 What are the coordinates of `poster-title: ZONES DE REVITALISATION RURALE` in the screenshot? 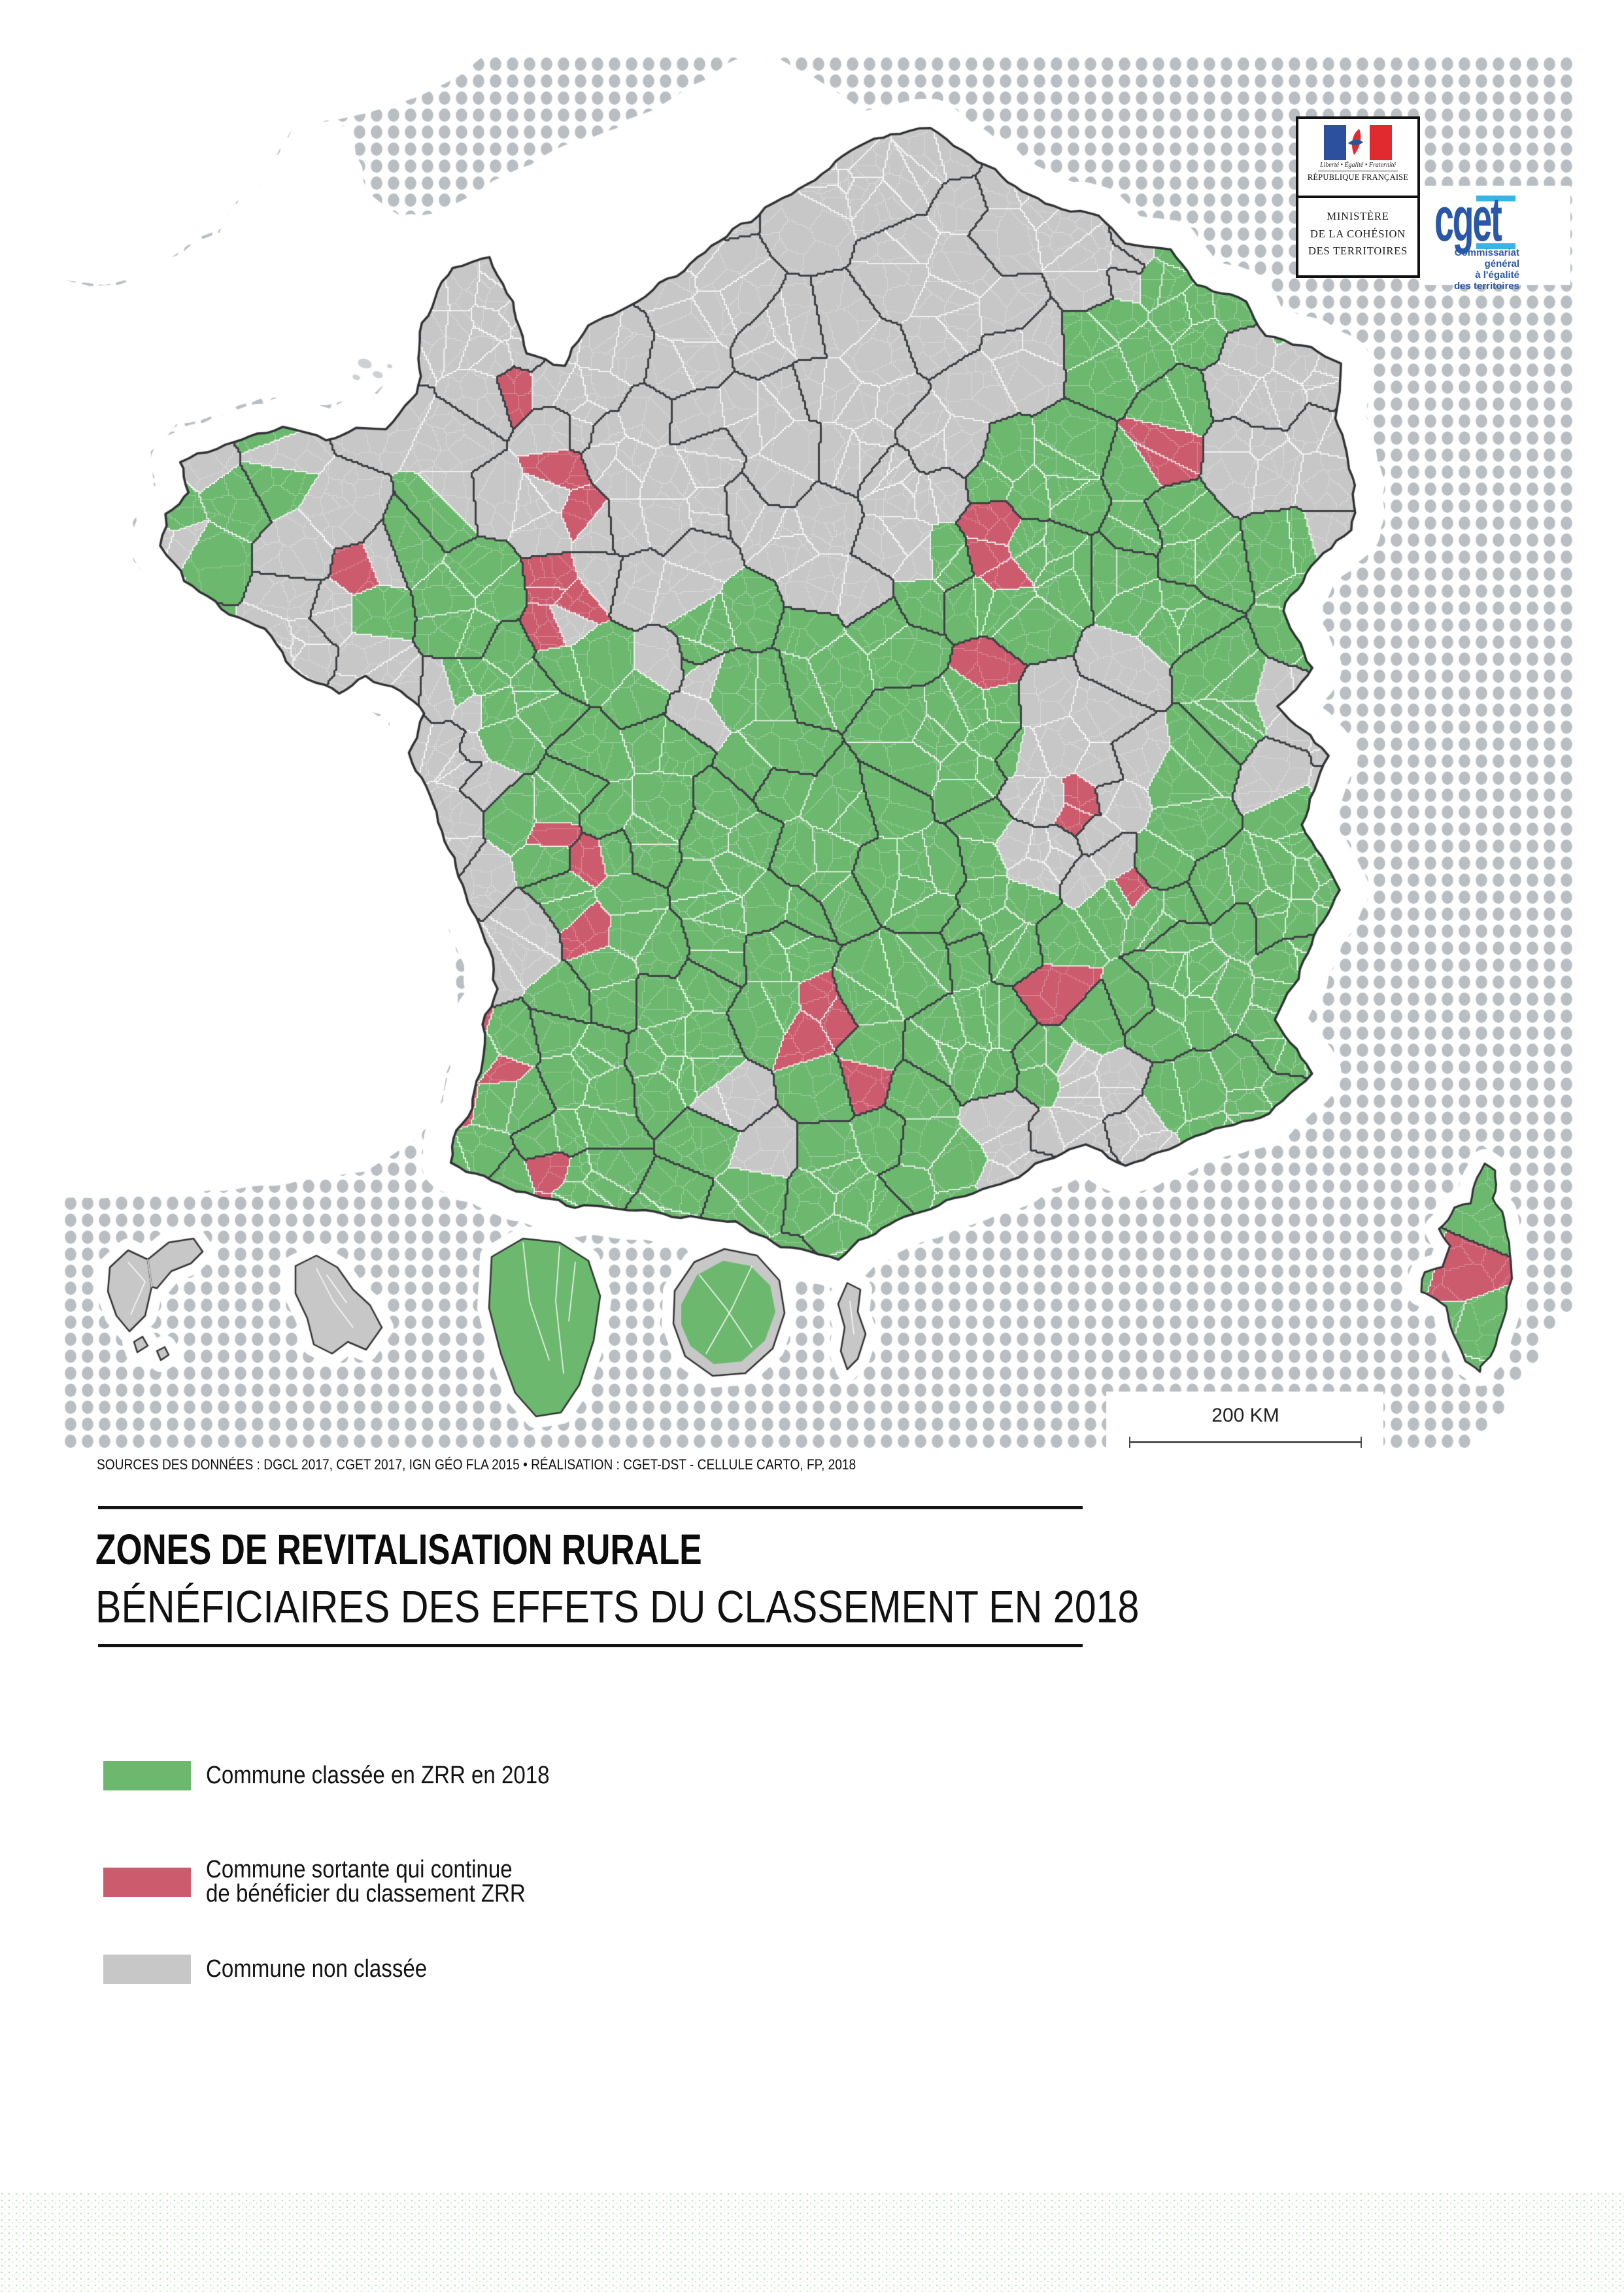 It's located at (399, 1549).